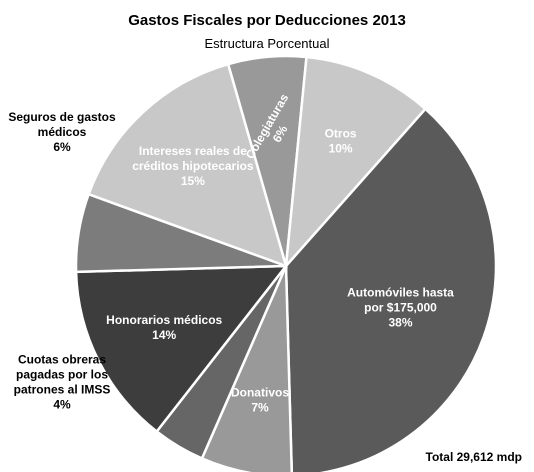 This screenshot has width=534, height=472. I want to click on slice-label-line: Cuotas obreras, so click(62, 360).